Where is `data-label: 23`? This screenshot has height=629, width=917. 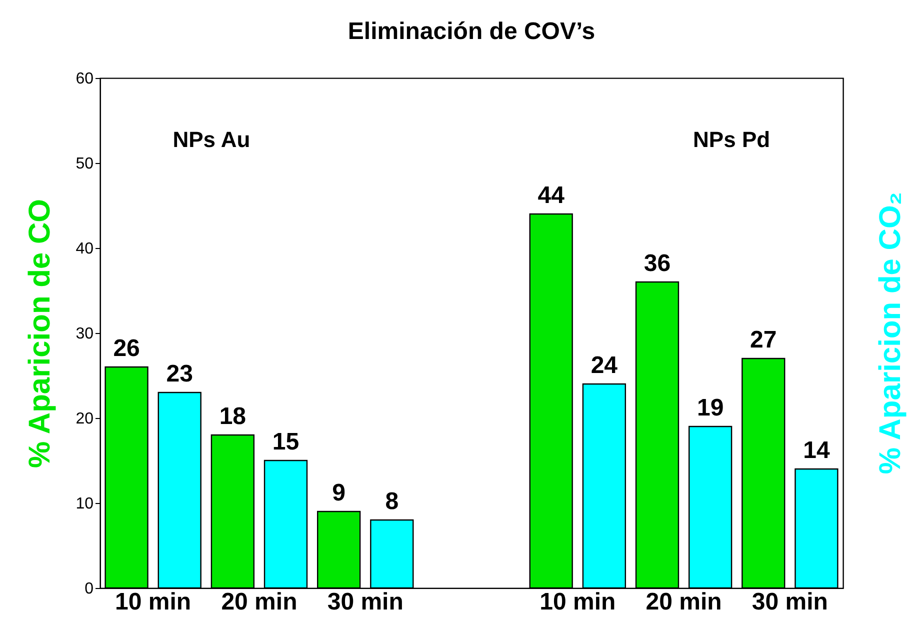
data-label: 23 is located at coordinates (179, 374).